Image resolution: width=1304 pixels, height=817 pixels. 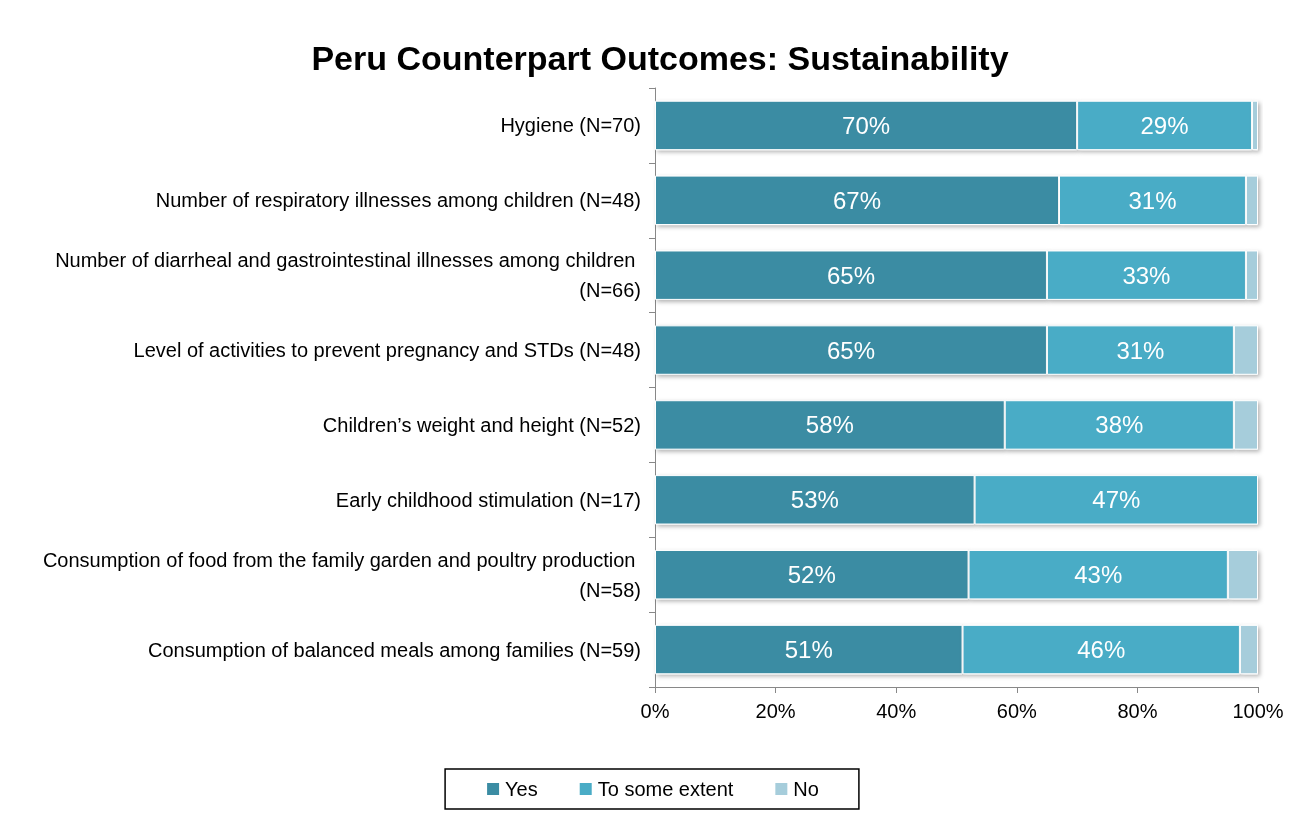 I want to click on data-label: 33%, so click(x=1146, y=275).